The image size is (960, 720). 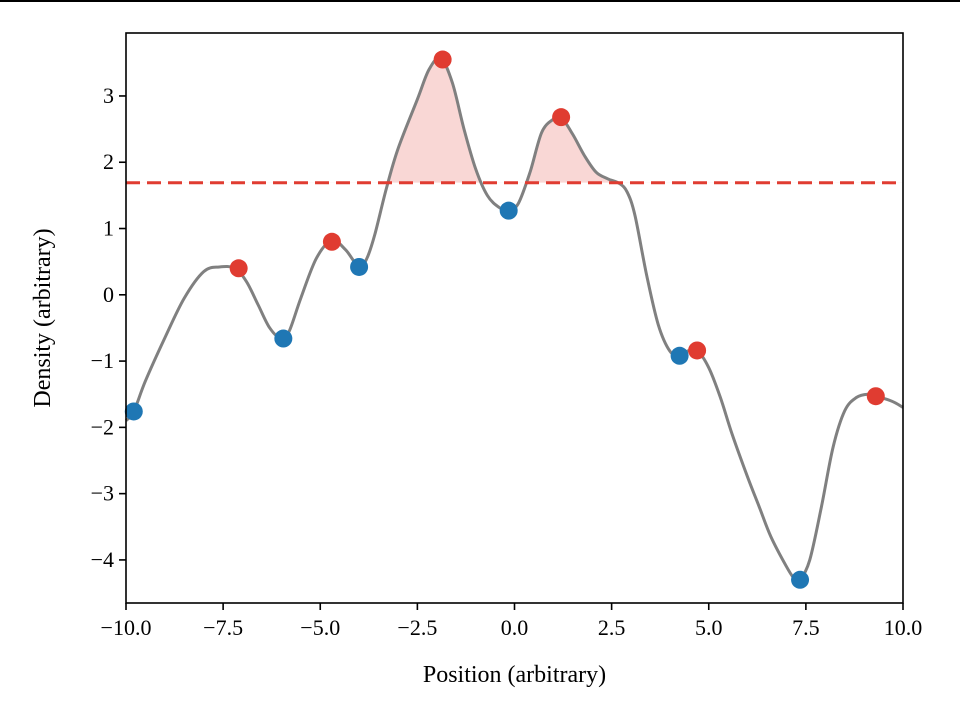 I want to click on x-tick-label: 2.5, so click(x=612, y=627).